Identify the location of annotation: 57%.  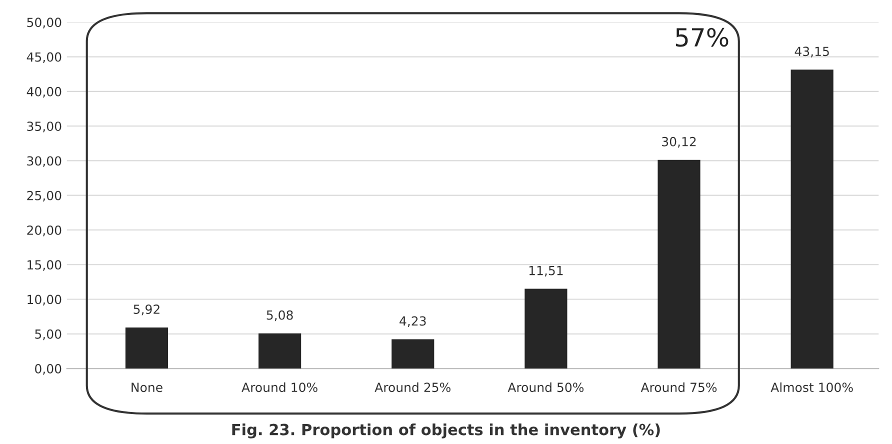
(702, 37).